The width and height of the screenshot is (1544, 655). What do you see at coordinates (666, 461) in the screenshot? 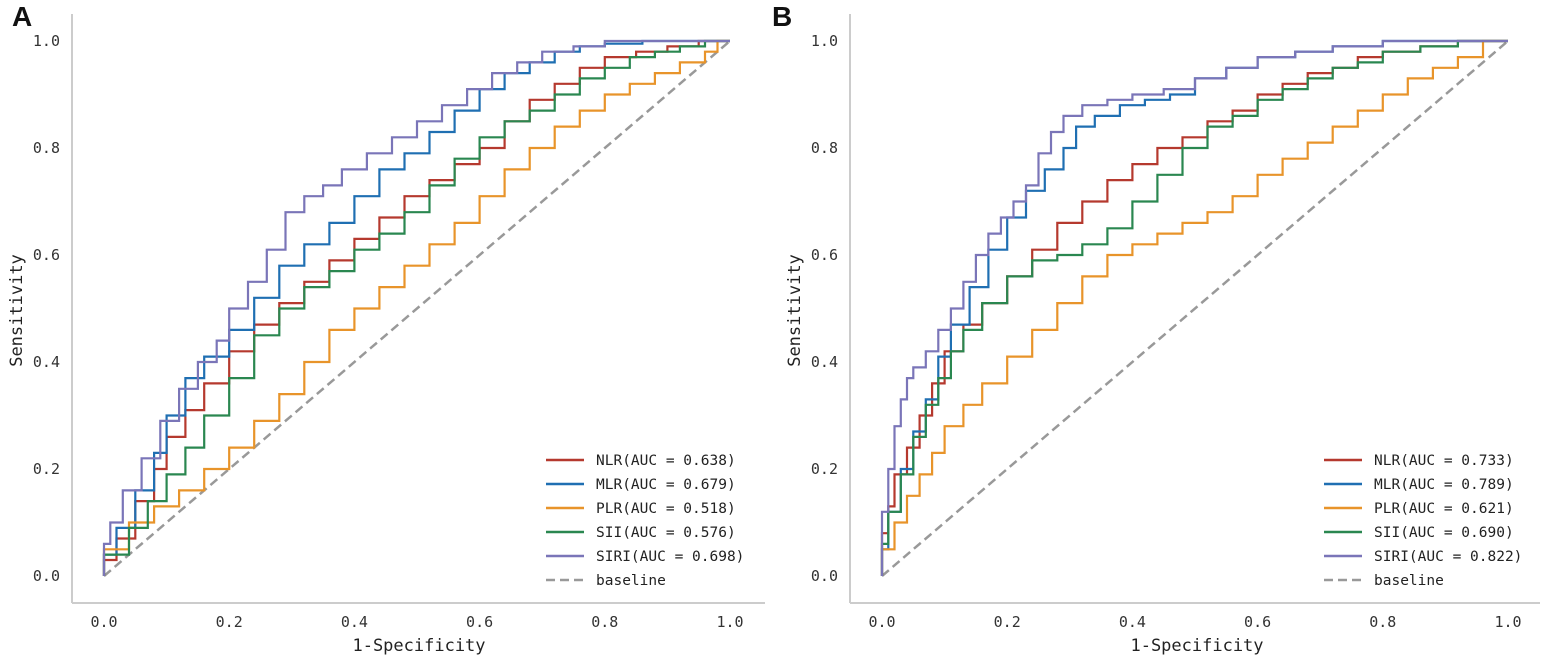
I see `legend-label-nlr: NLR(AUC = 0.638)` at bounding box center [666, 461].